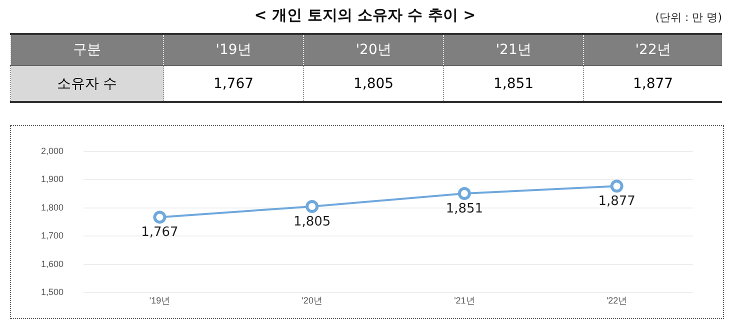 The image size is (730, 329). Describe the element at coordinates (312, 300) in the screenshot. I see `x-tick-label: '20년` at that location.